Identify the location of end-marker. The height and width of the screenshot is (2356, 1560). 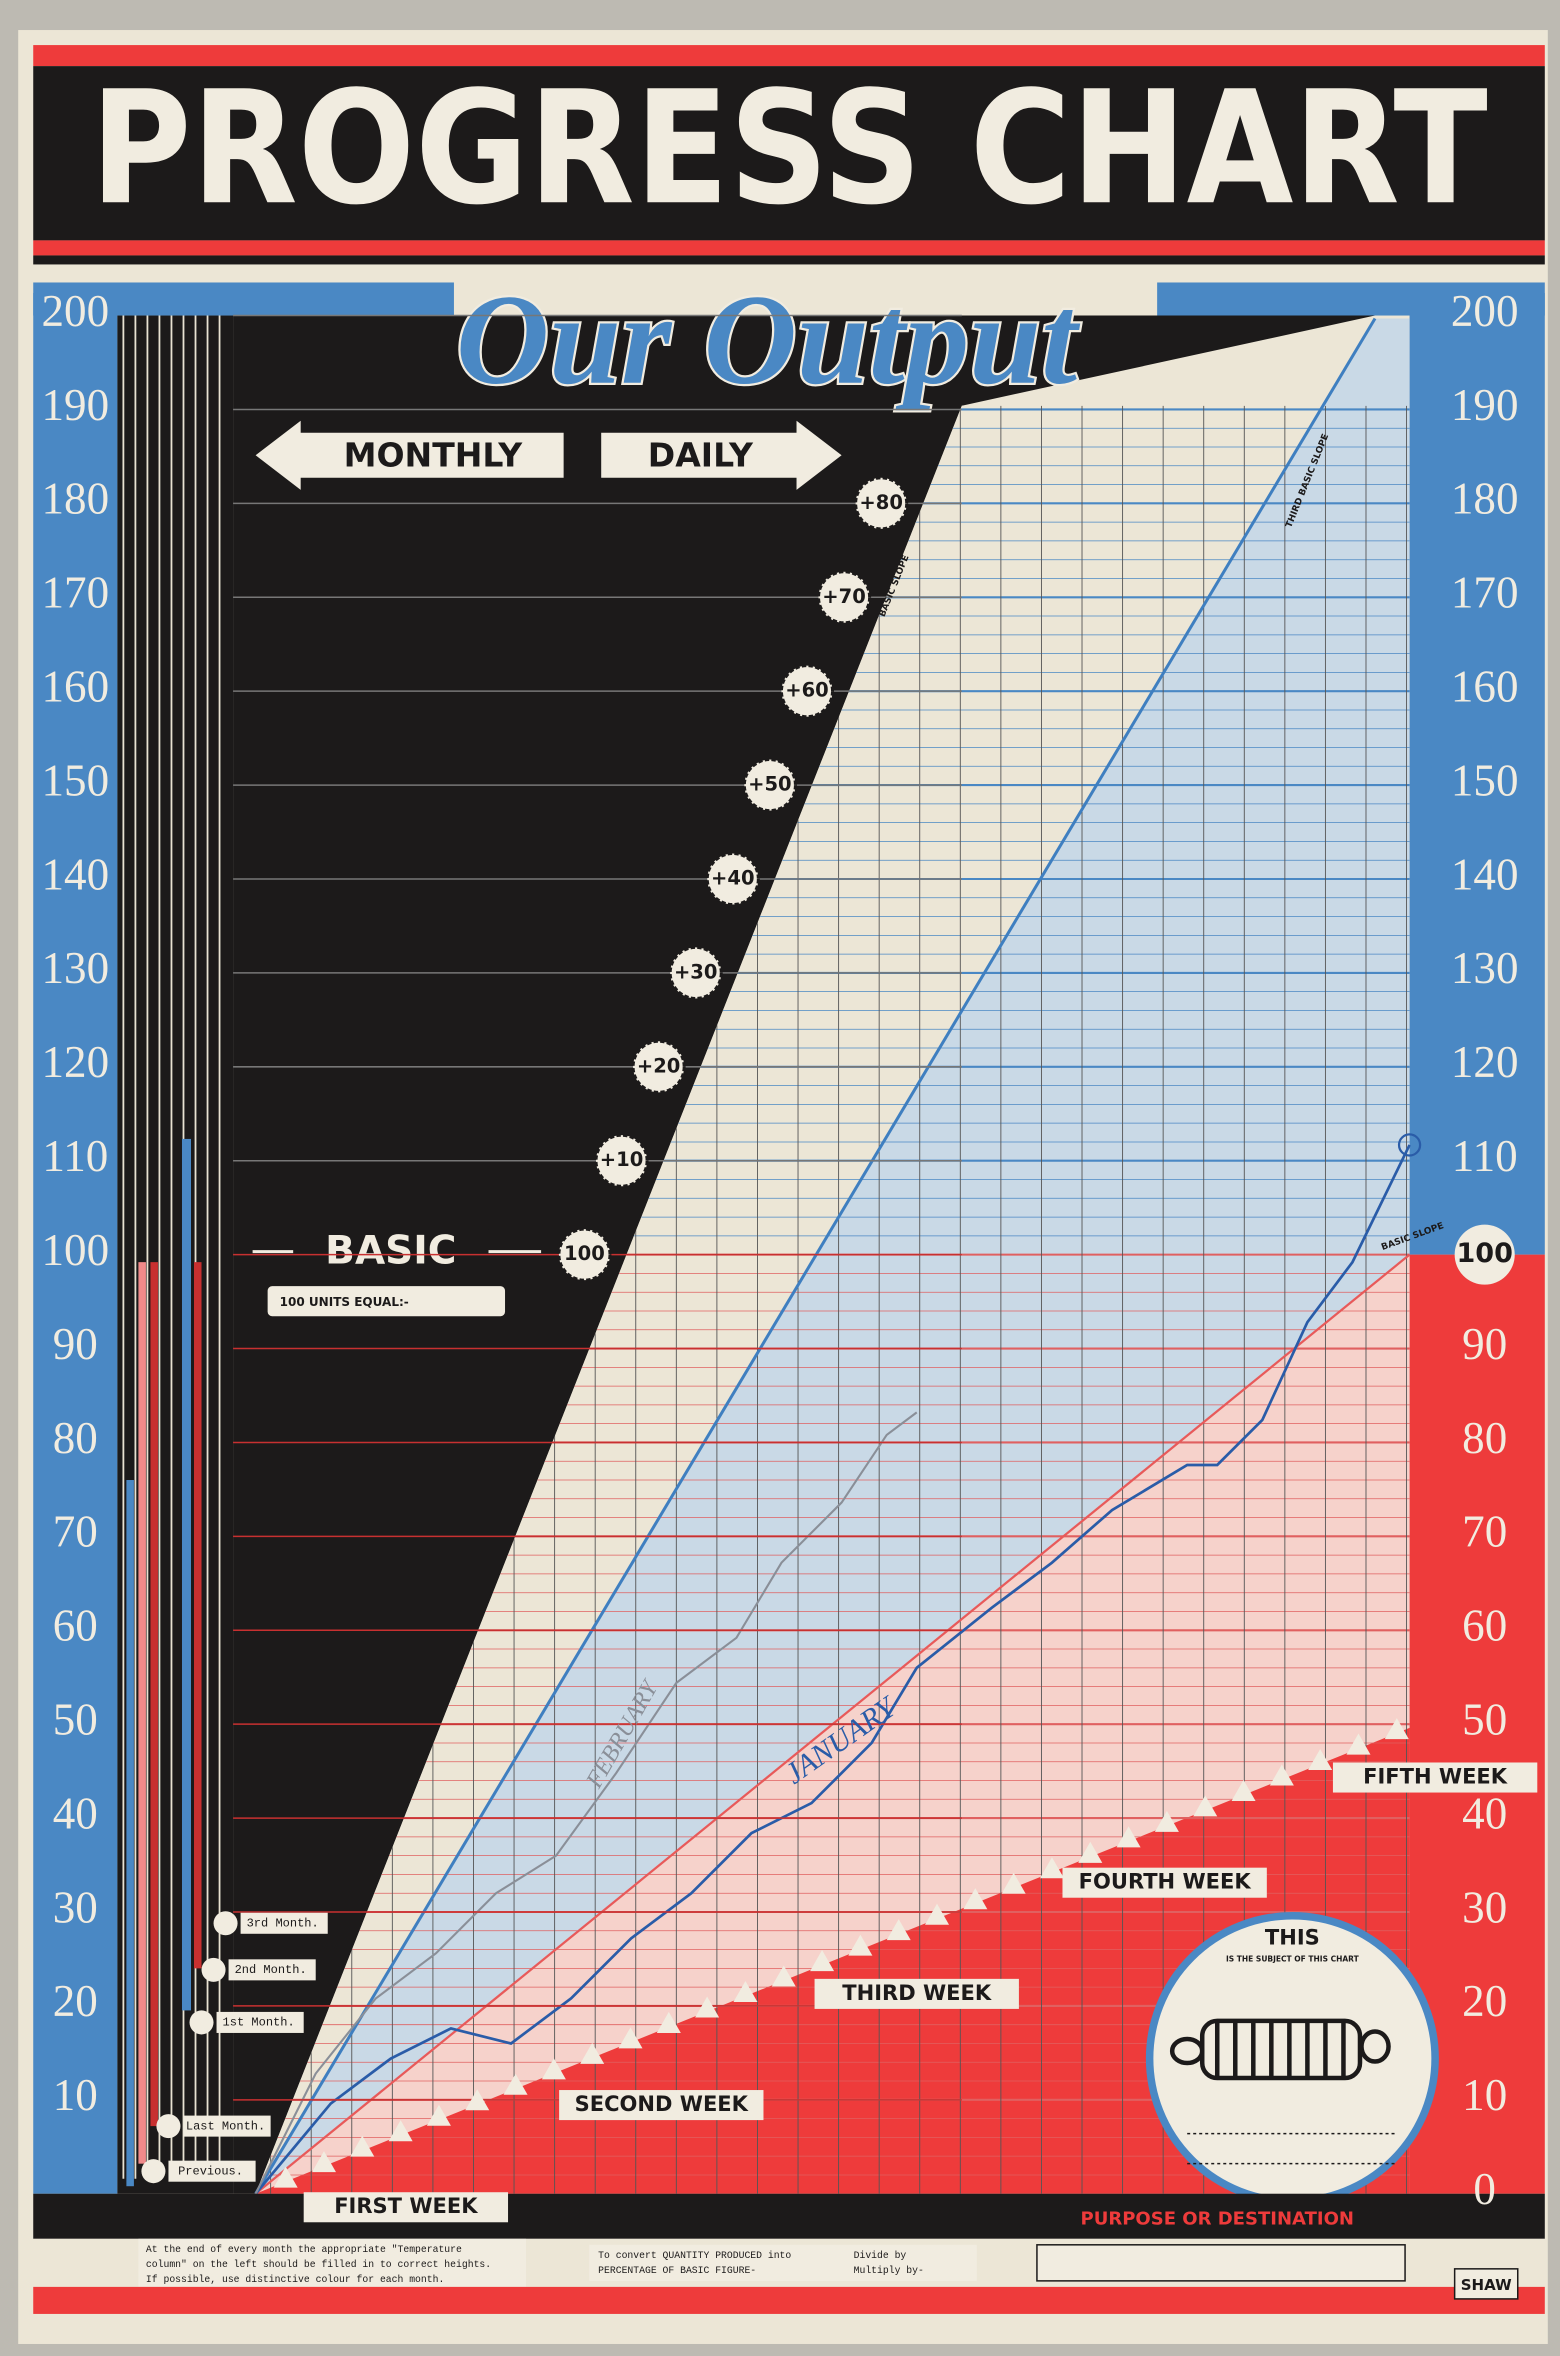
(1409, 1145).